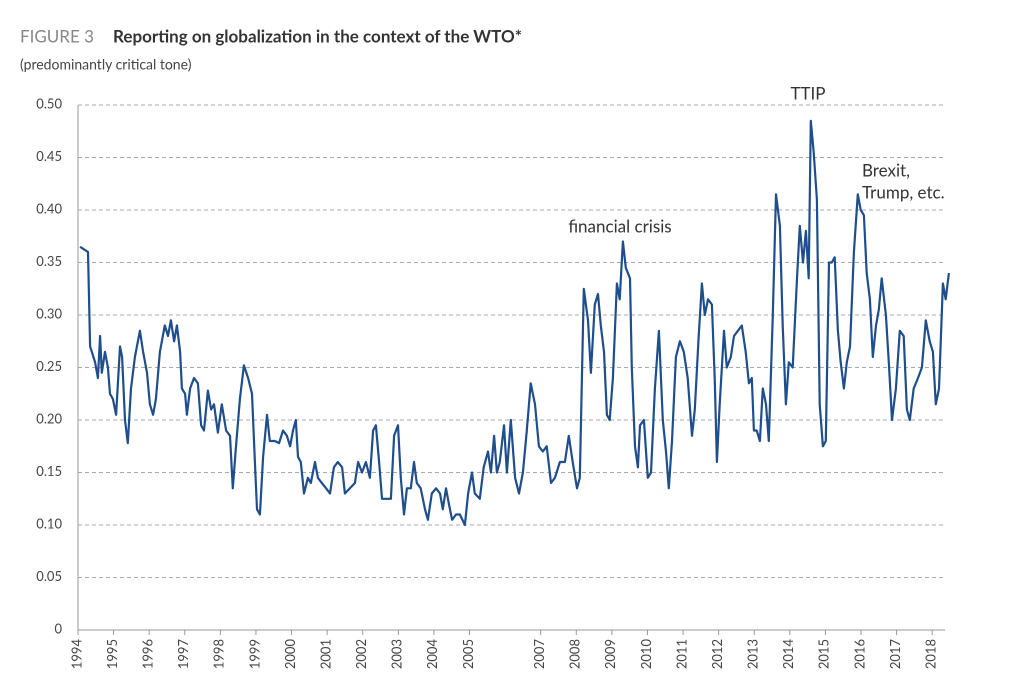 This screenshot has height=681, width=1030. Describe the element at coordinates (895, 654) in the screenshot. I see `x-tick-label: 2017` at that location.